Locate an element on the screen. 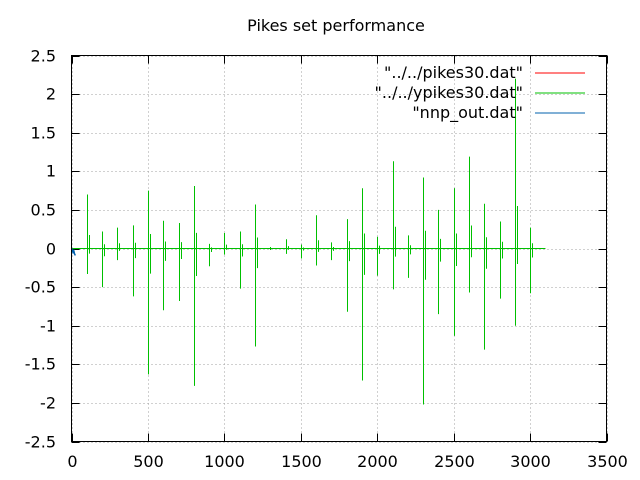  y-axis-tick-labels: 2.5 2 1.5 1 0.5 0 -0.5 -1 -1.5 -2 -2.5 is located at coordinates (40, 249).